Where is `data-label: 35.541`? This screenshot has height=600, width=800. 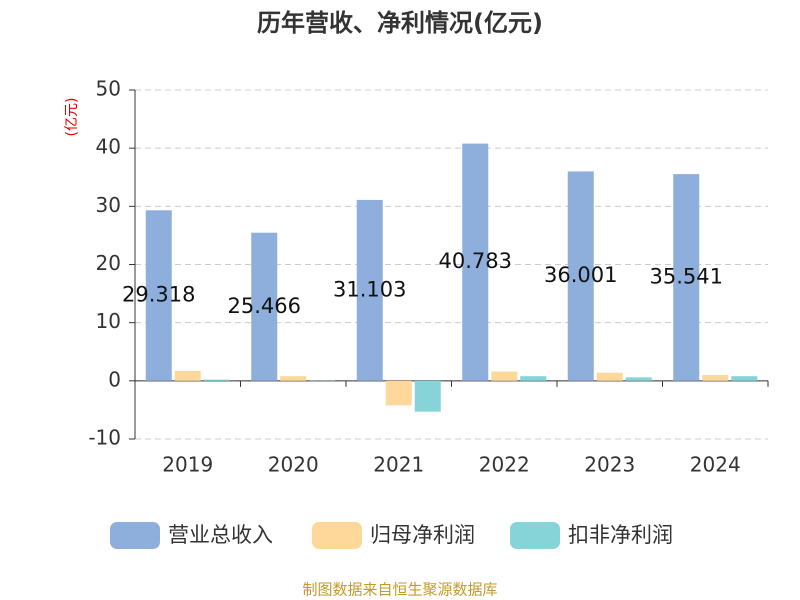
data-label: 35.541 is located at coordinates (686, 276).